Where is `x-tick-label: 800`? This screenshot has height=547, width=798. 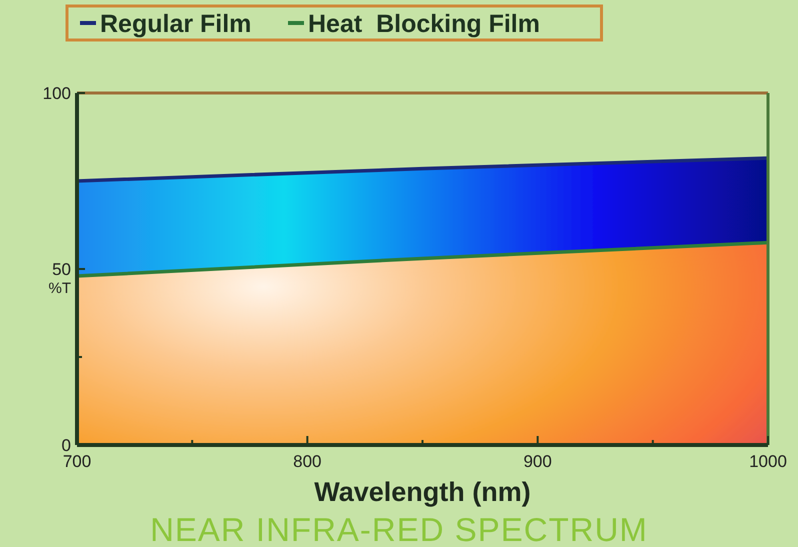
x-tick-label: 800 is located at coordinates (307, 461).